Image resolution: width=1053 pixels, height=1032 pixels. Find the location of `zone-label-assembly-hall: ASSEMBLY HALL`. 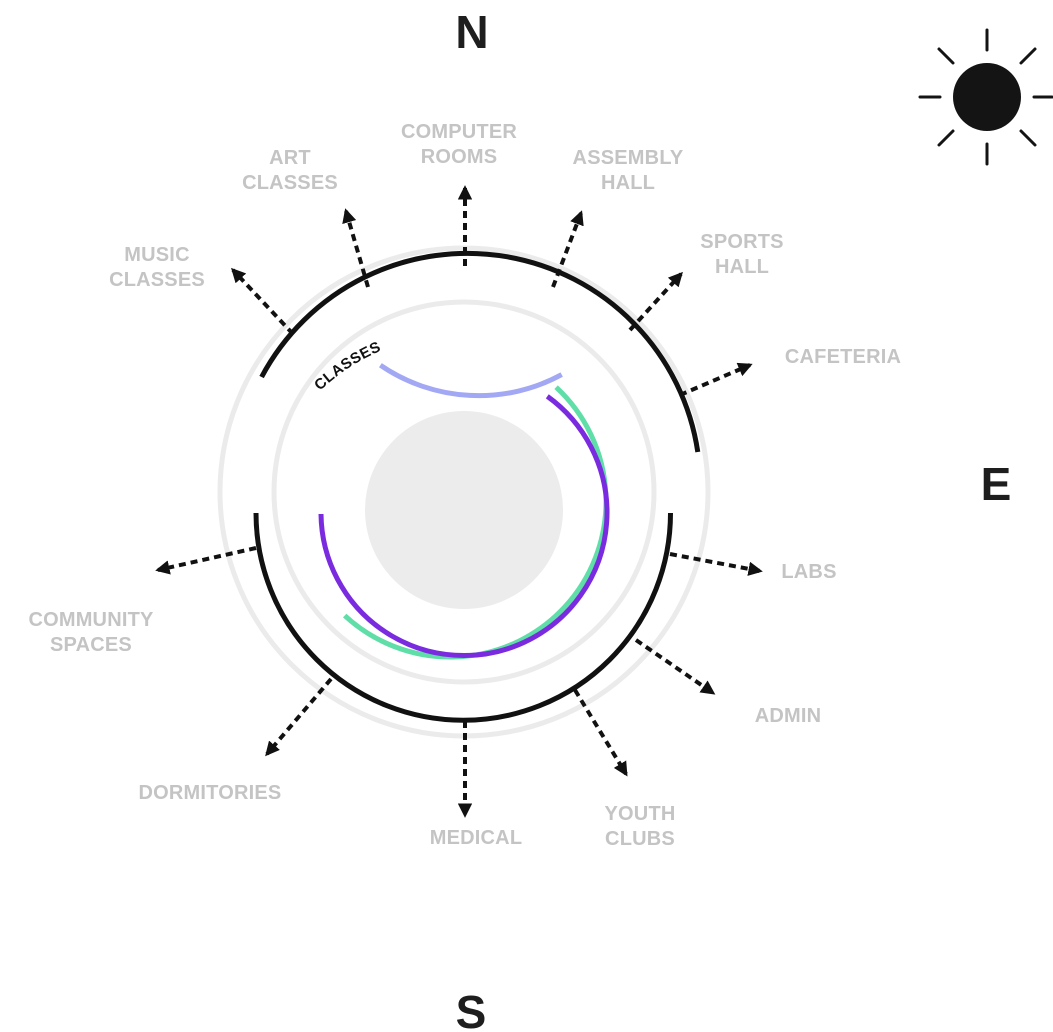

zone-label-assembly-hall: ASSEMBLY HALL is located at coordinates (628, 170).